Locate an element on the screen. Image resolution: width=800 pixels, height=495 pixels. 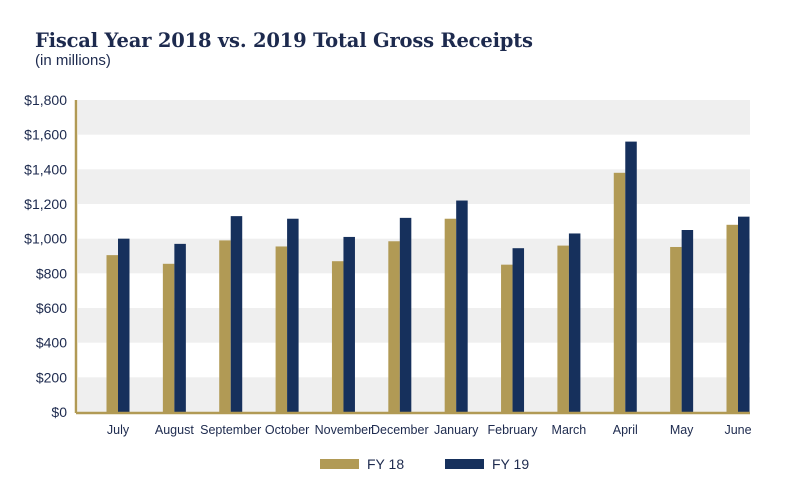
bar-fy19-august is located at coordinates (180, 327).